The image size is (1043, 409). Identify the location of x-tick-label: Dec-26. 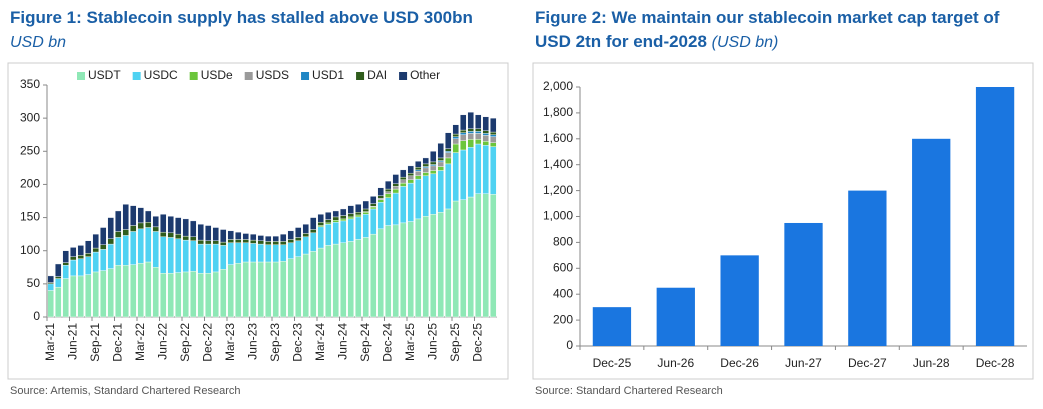
(739, 363).